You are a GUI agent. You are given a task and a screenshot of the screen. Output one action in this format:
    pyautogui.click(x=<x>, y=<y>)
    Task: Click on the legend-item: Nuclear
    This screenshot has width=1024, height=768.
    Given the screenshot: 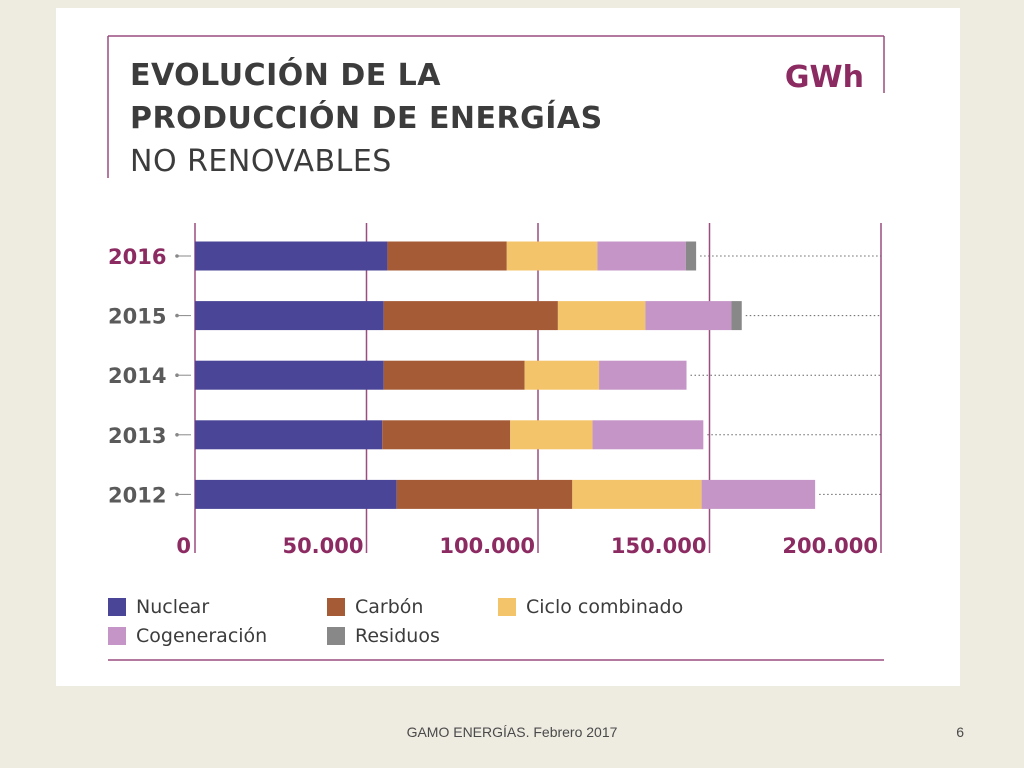 What is the action you would take?
    pyautogui.click(x=158, y=607)
    